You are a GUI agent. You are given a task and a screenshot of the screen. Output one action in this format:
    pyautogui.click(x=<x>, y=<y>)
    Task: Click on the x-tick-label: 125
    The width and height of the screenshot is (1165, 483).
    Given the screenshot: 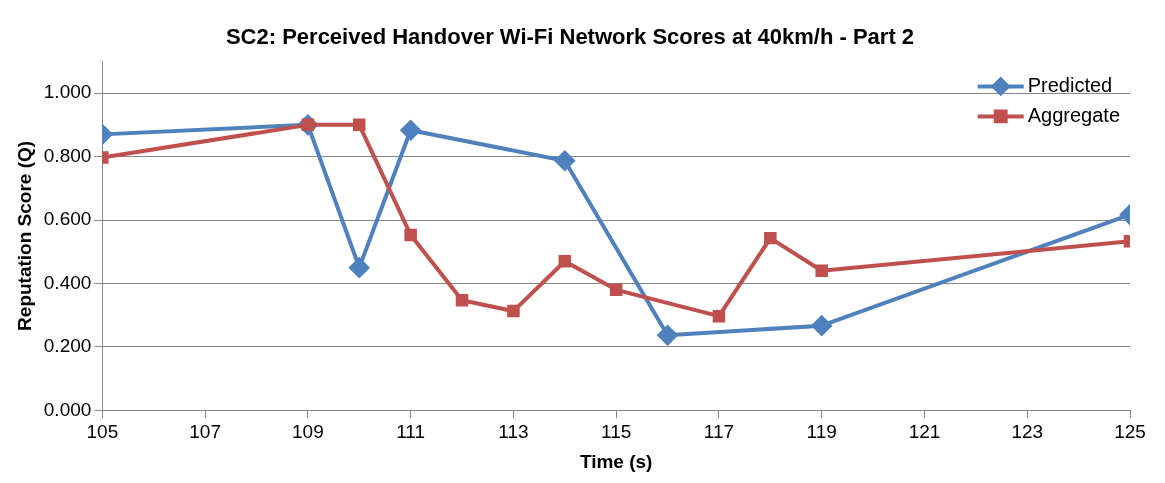 What is the action you would take?
    pyautogui.click(x=1130, y=432)
    